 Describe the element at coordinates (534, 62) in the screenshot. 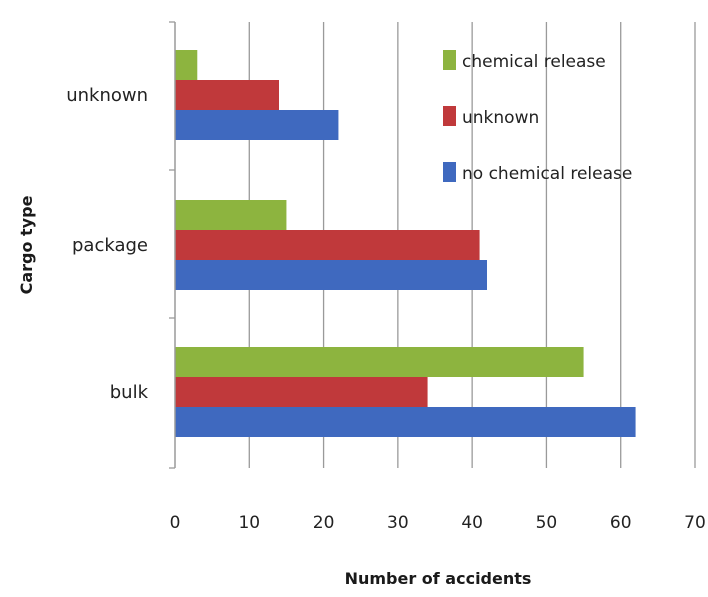

I see `legend-label: chemical release` at that location.